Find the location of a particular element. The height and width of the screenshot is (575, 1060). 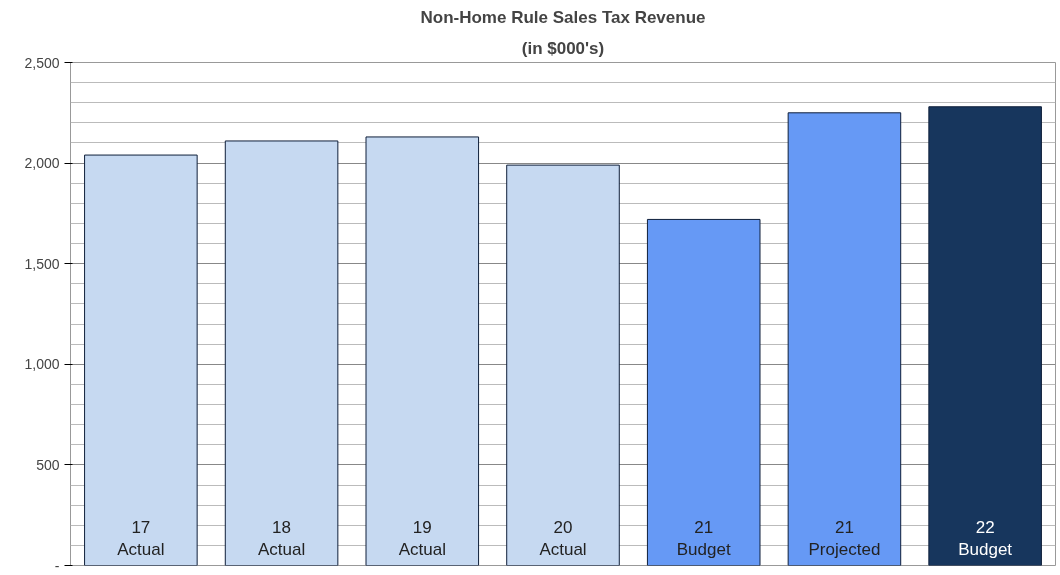

chart-subtitle: (in $000's) is located at coordinates (563, 48).